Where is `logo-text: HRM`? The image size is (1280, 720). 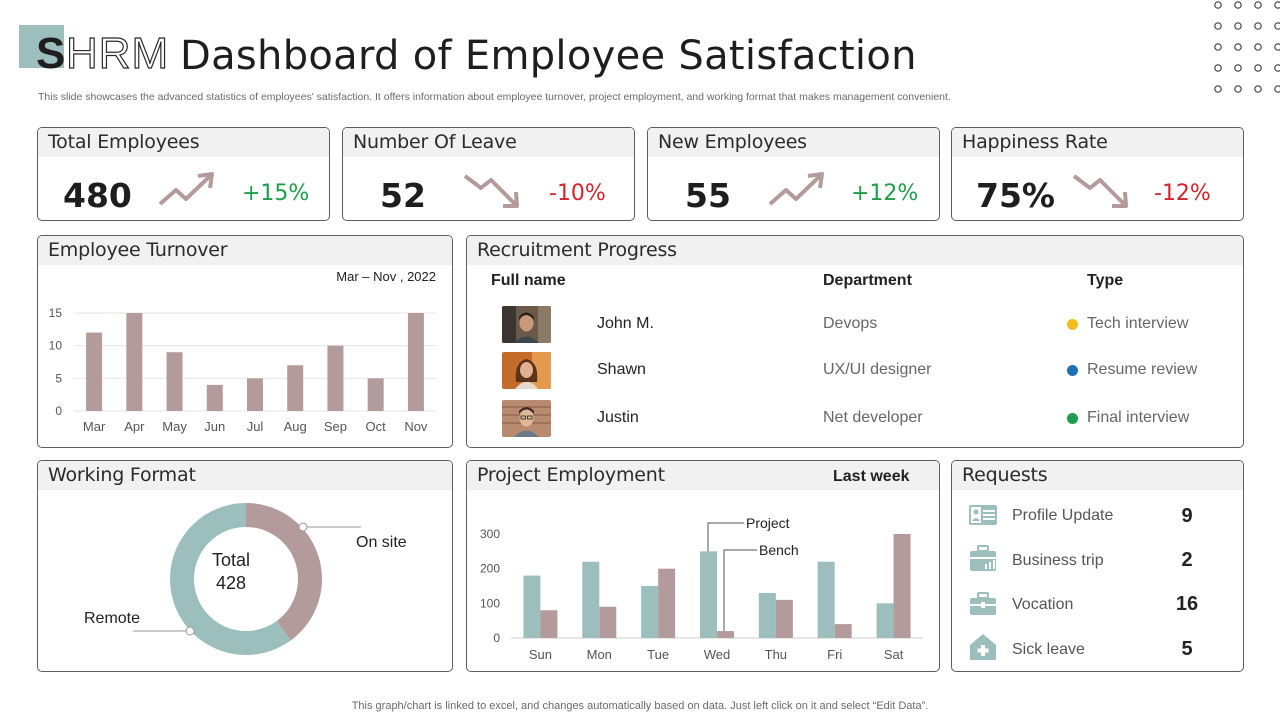
logo-text: HRM is located at coordinates (117, 53).